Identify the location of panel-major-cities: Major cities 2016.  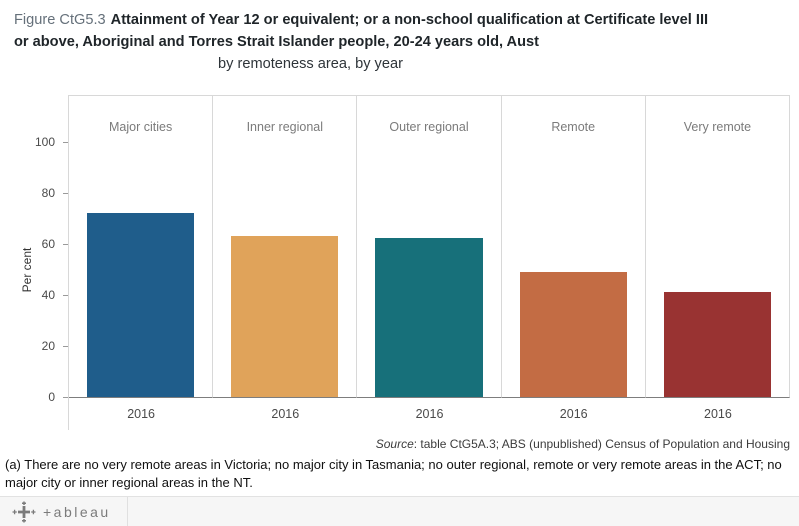
(141, 263).